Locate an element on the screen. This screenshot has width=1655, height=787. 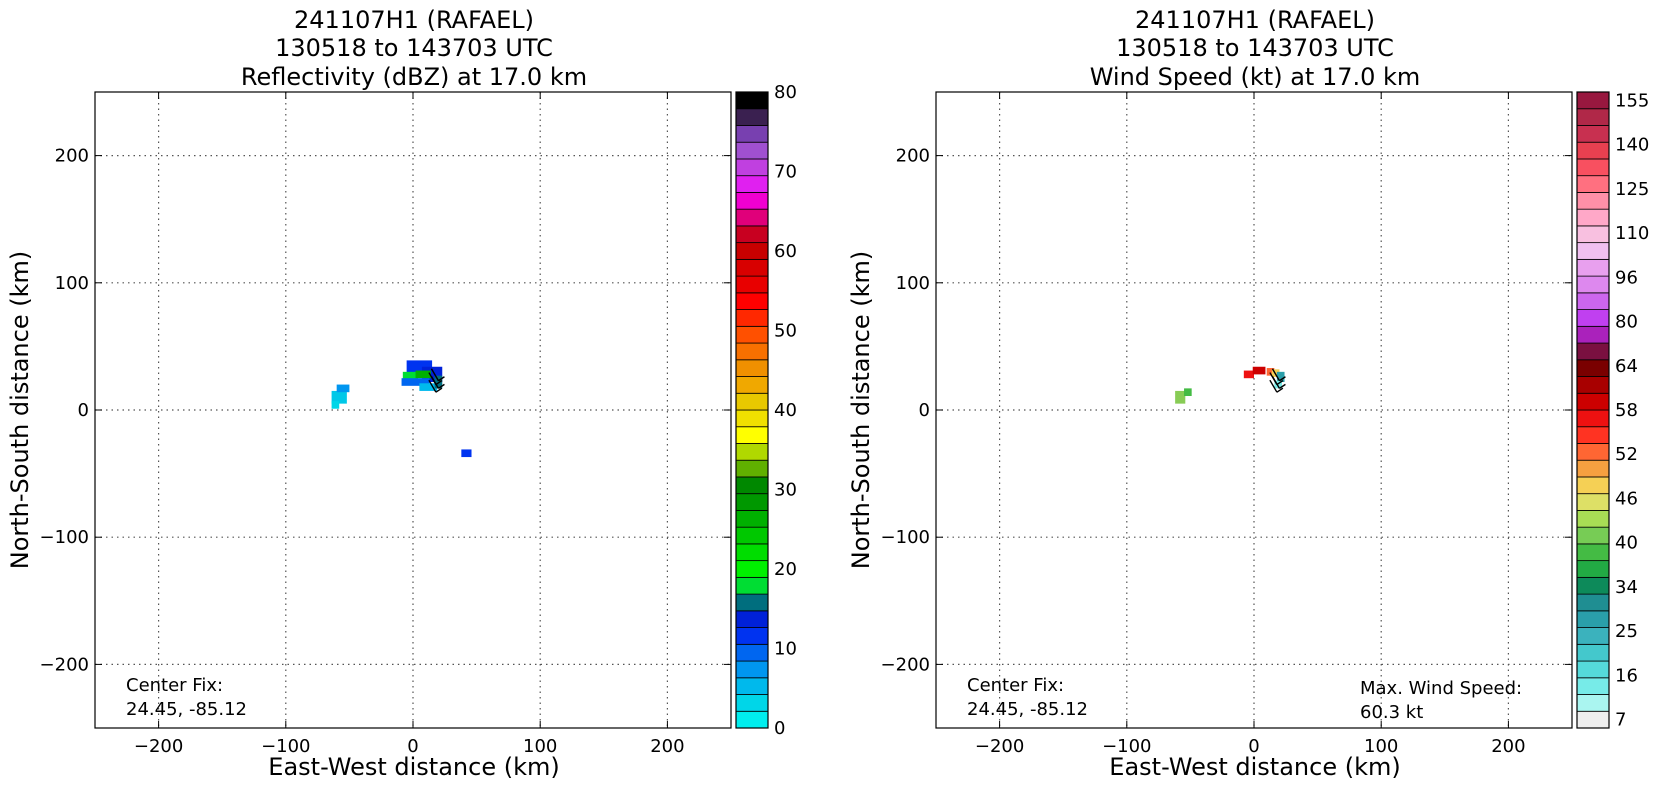
colorbar-tick-label: 20 is located at coordinates (785, 569).